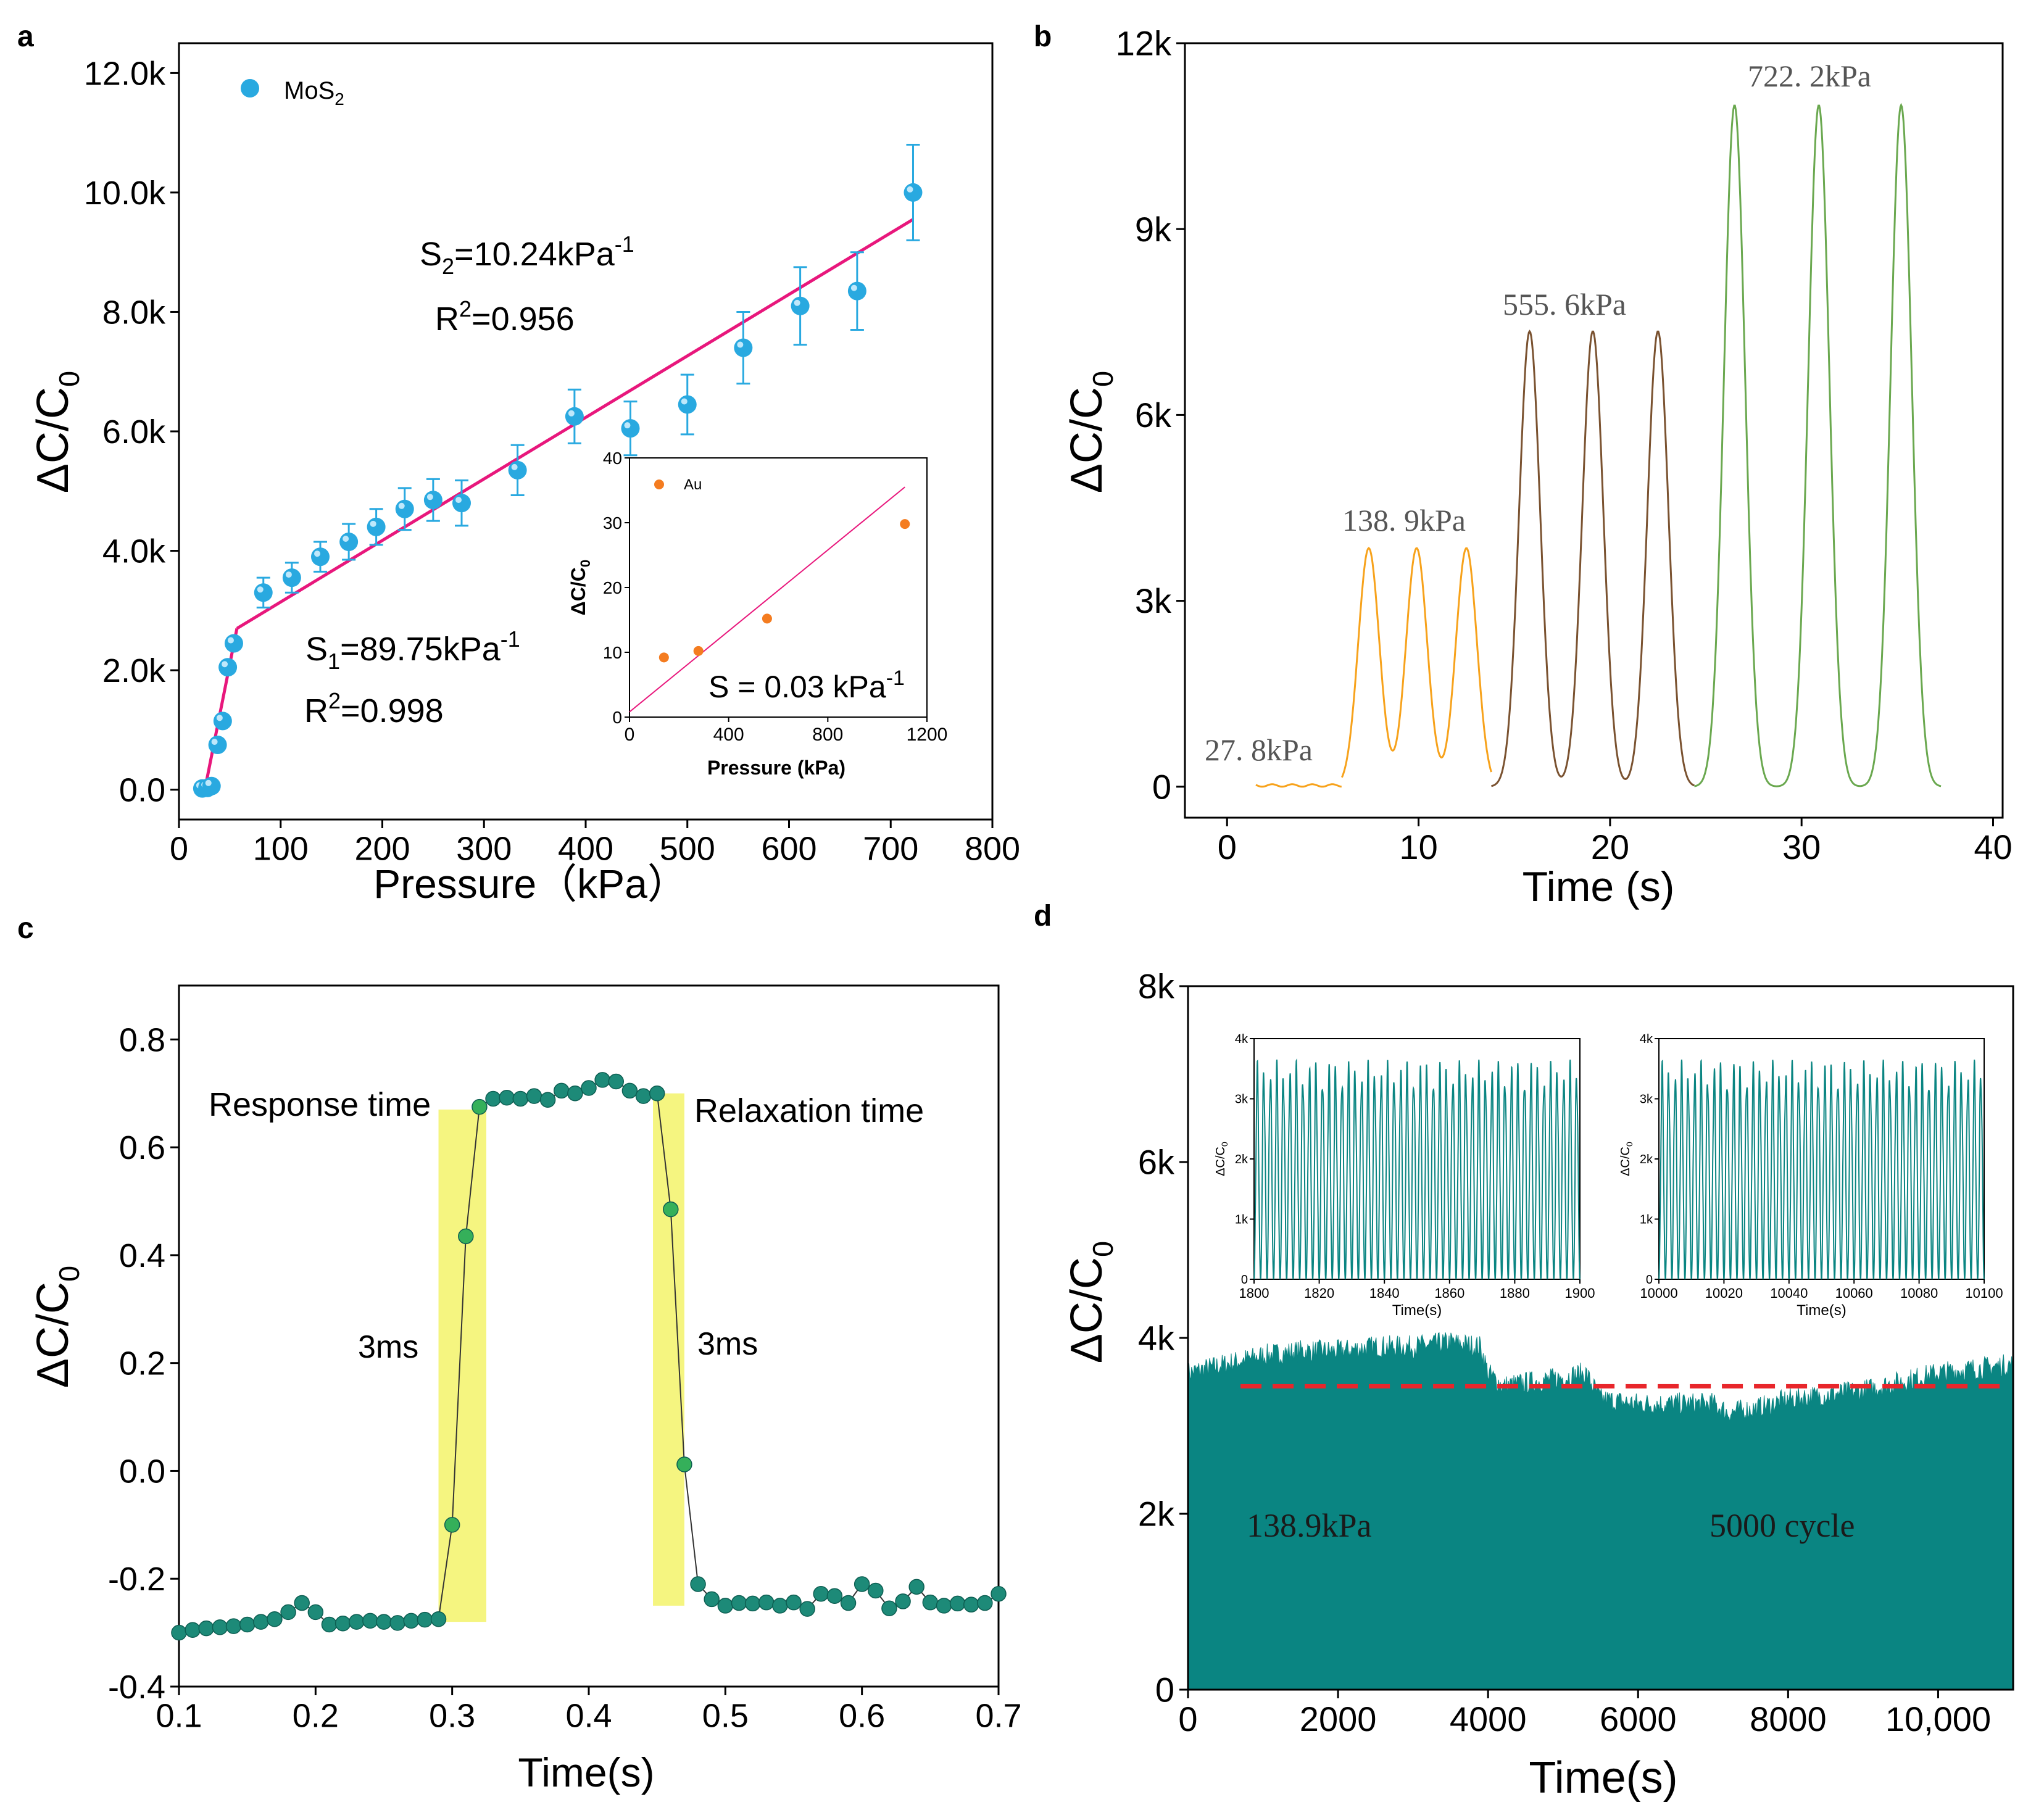 The image size is (2044, 1810). I want to click on series-line-27.8kPa, so click(1298, 785).